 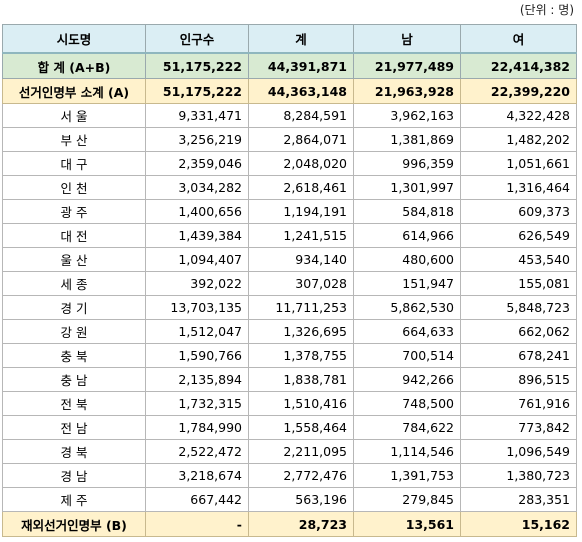 I want to click on region-female: 609,373, so click(x=518, y=211).